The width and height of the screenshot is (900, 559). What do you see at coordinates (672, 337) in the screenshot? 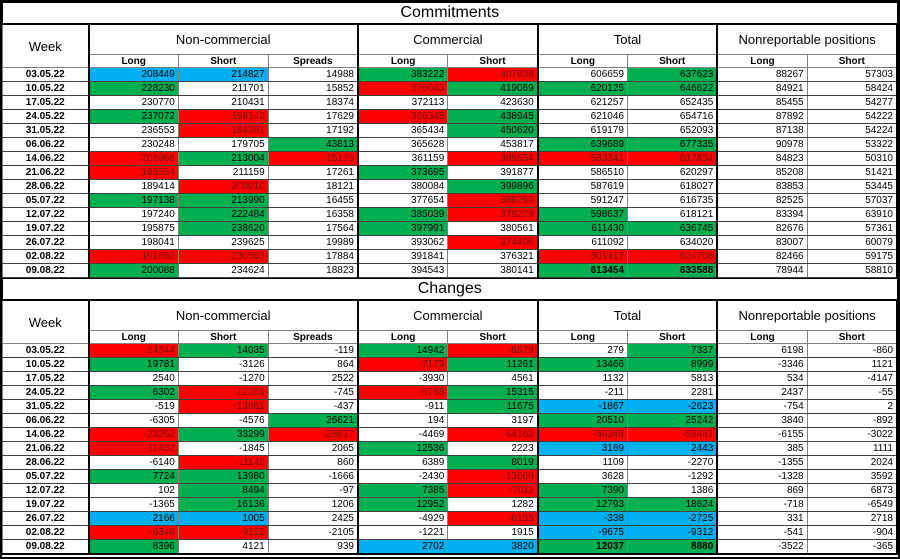
I see `subheader-t-short: Short` at bounding box center [672, 337].